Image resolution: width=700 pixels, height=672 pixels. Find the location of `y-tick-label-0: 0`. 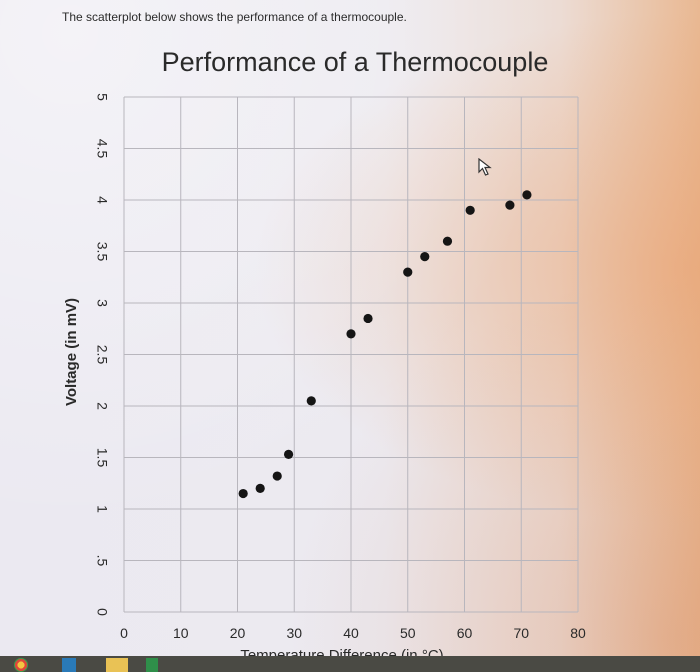

y-tick-label-0: 0 is located at coordinates (102, 612).